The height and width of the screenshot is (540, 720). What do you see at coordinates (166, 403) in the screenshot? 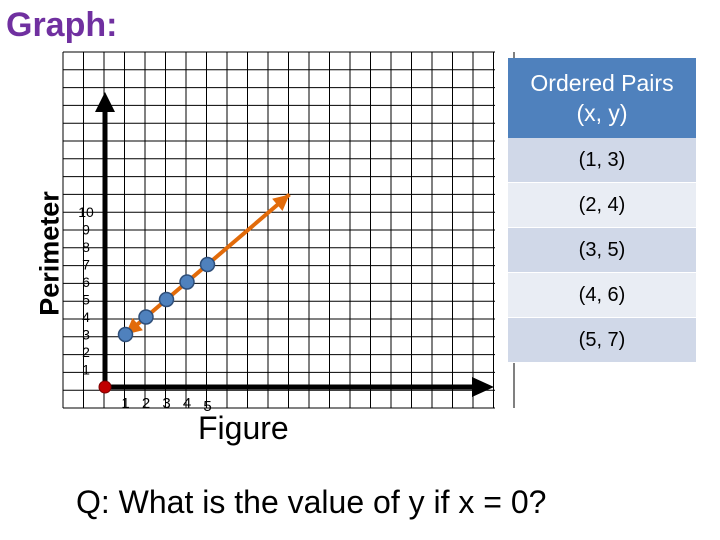
I see `x-tick-label: 3` at bounding box center [166, 403].